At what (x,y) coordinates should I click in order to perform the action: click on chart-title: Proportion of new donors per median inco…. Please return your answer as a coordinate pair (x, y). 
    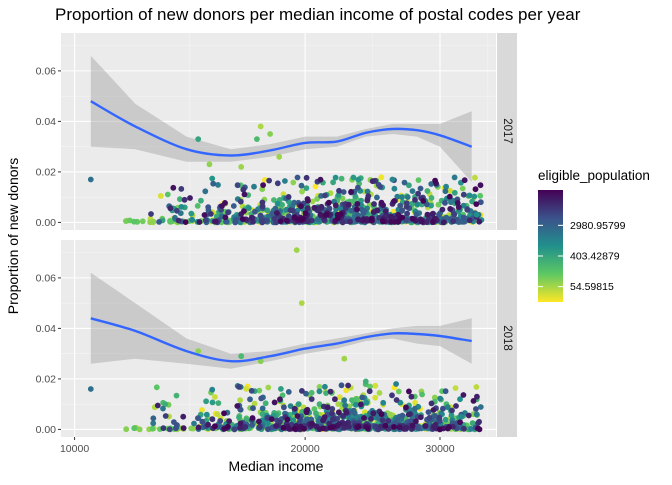
    Looking at the image, I should click on (318, 14).